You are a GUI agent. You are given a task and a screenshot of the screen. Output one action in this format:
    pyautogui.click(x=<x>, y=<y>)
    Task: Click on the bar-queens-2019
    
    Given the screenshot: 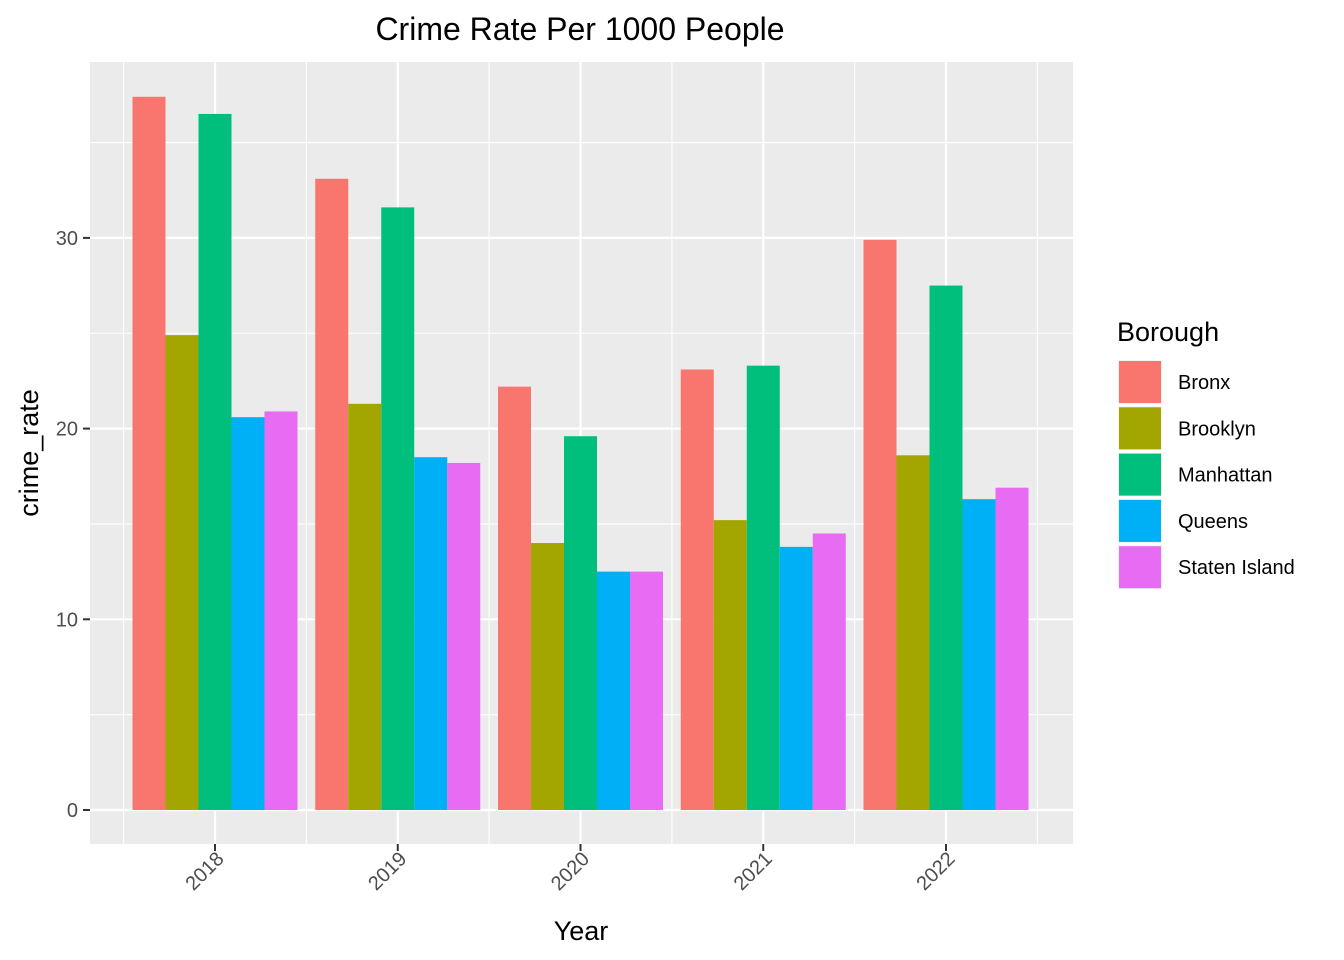 What is the action you would take?
    pyautogui.click(x=431, y=633)
    